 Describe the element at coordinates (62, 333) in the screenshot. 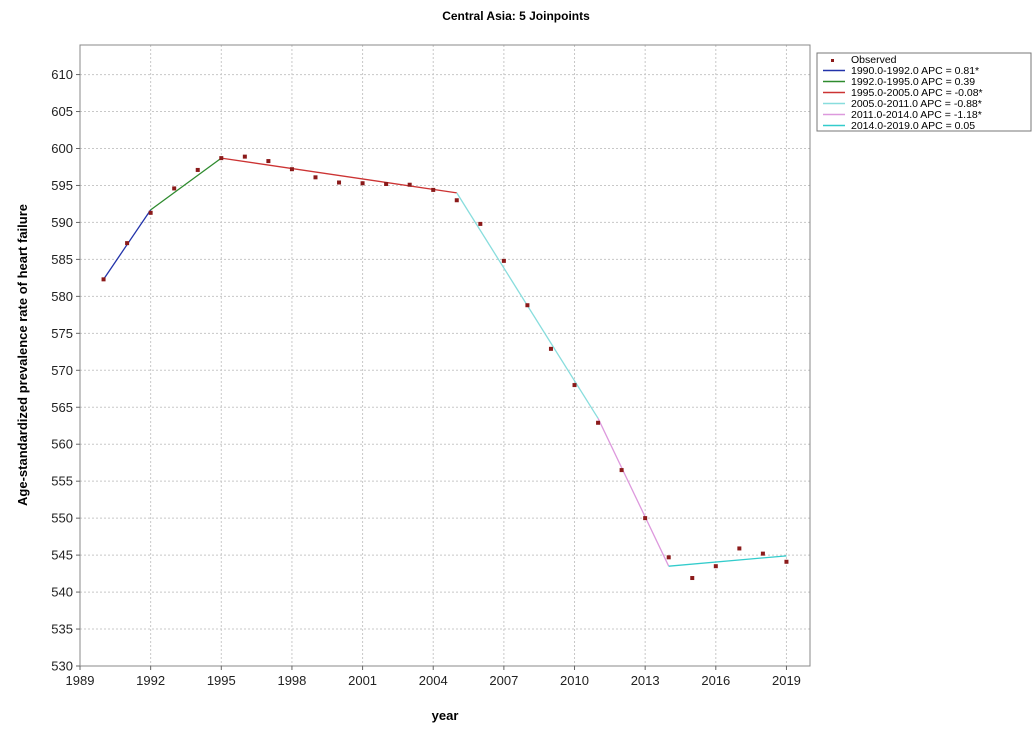

I see `y-tick-label: 575` at that location.